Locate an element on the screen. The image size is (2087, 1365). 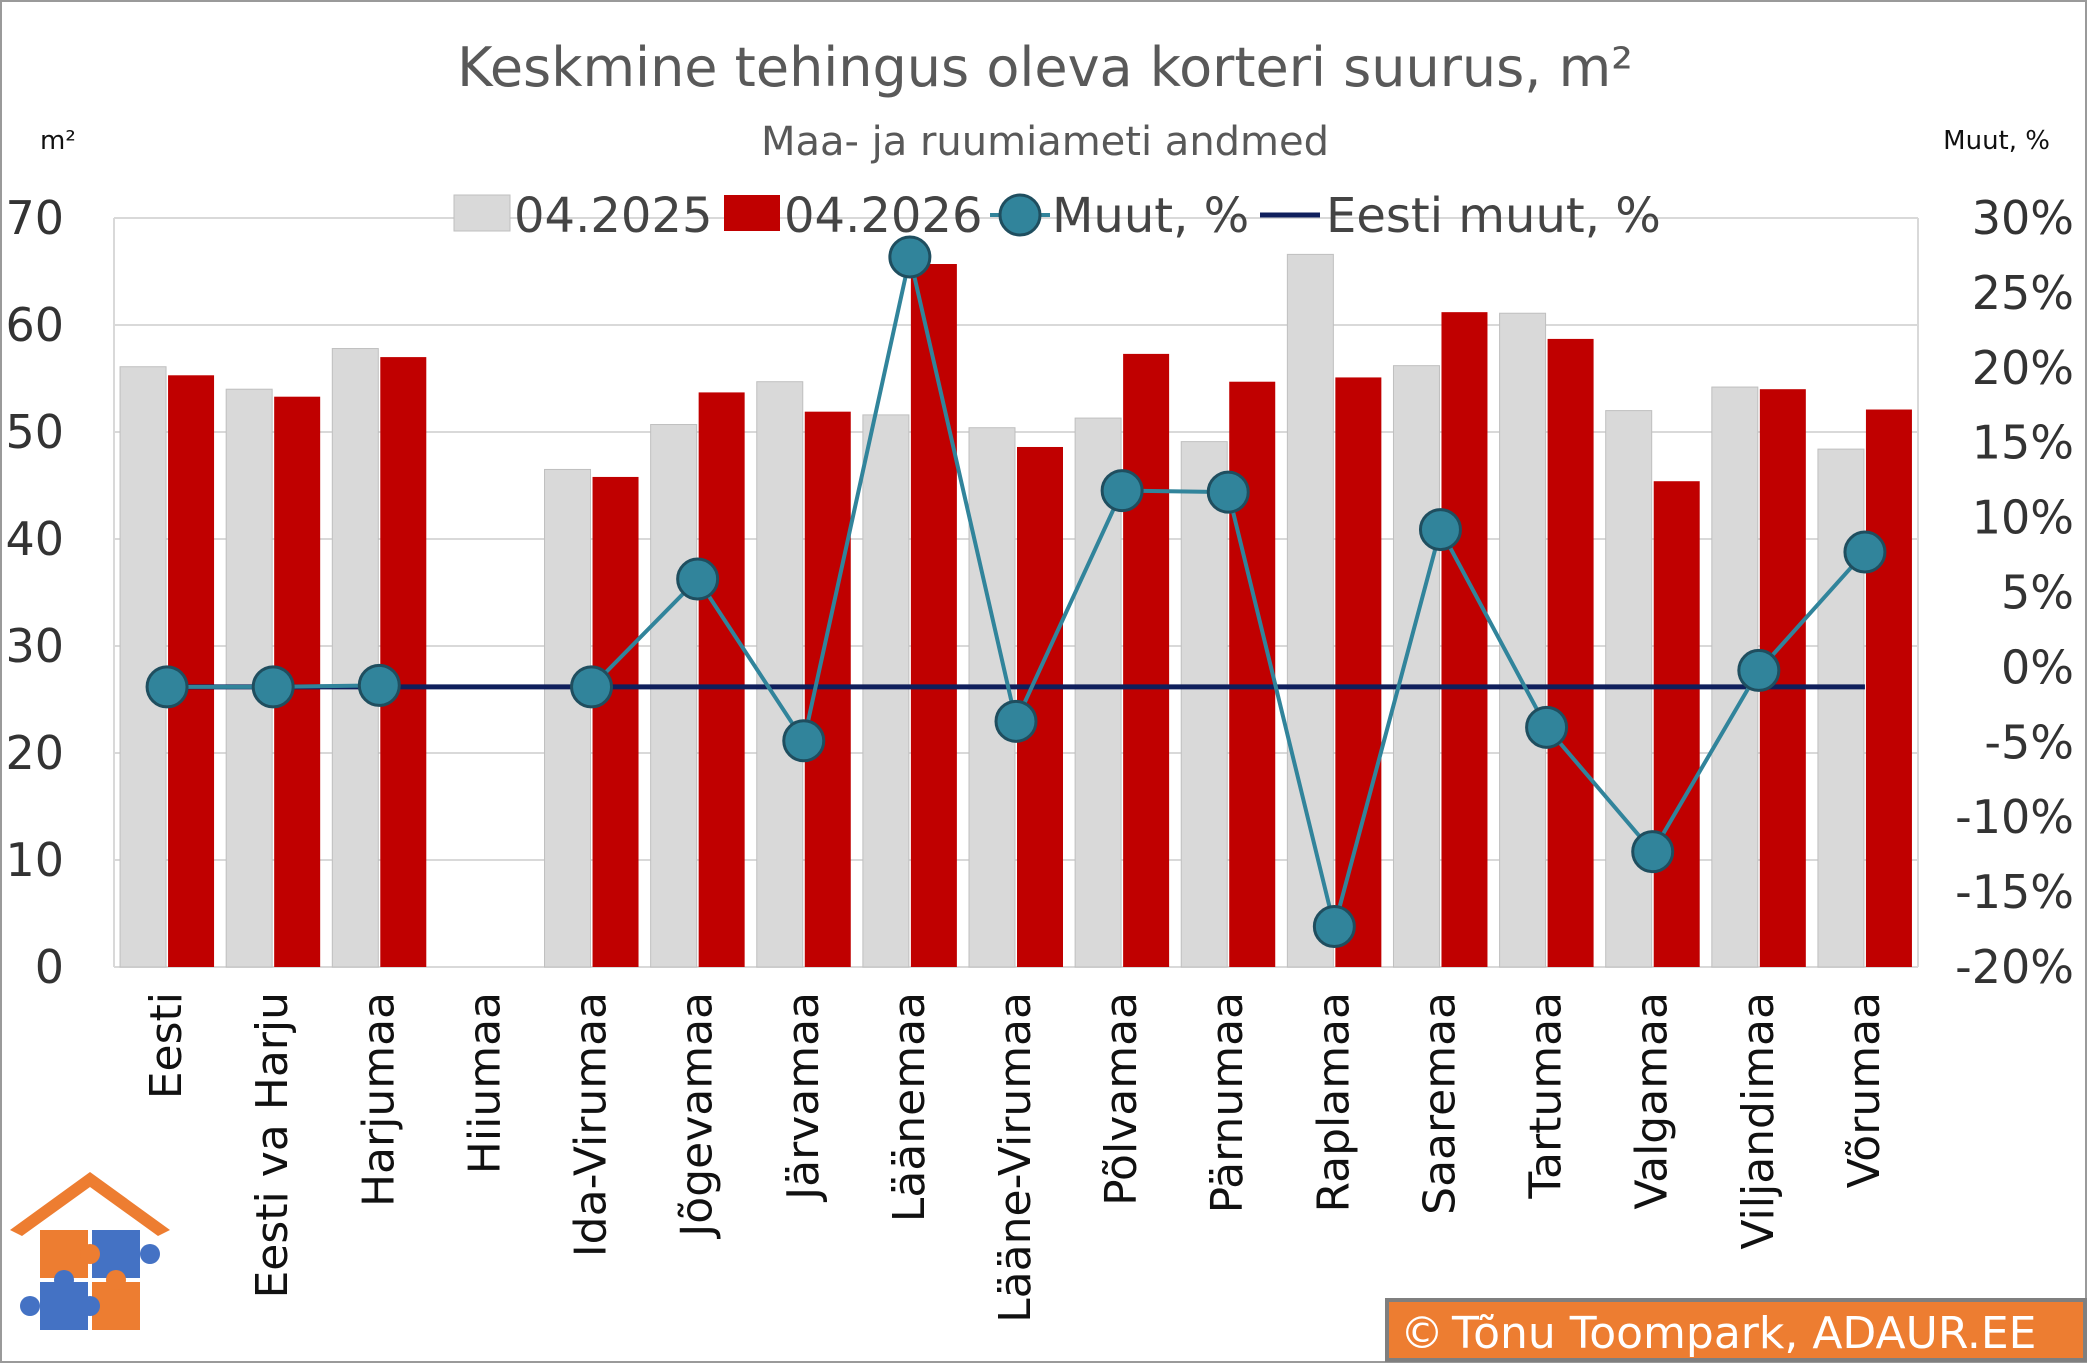
y-axis-ticks: 0 10 20 30 40 50 60 70 is located at coordinates (34, 592).